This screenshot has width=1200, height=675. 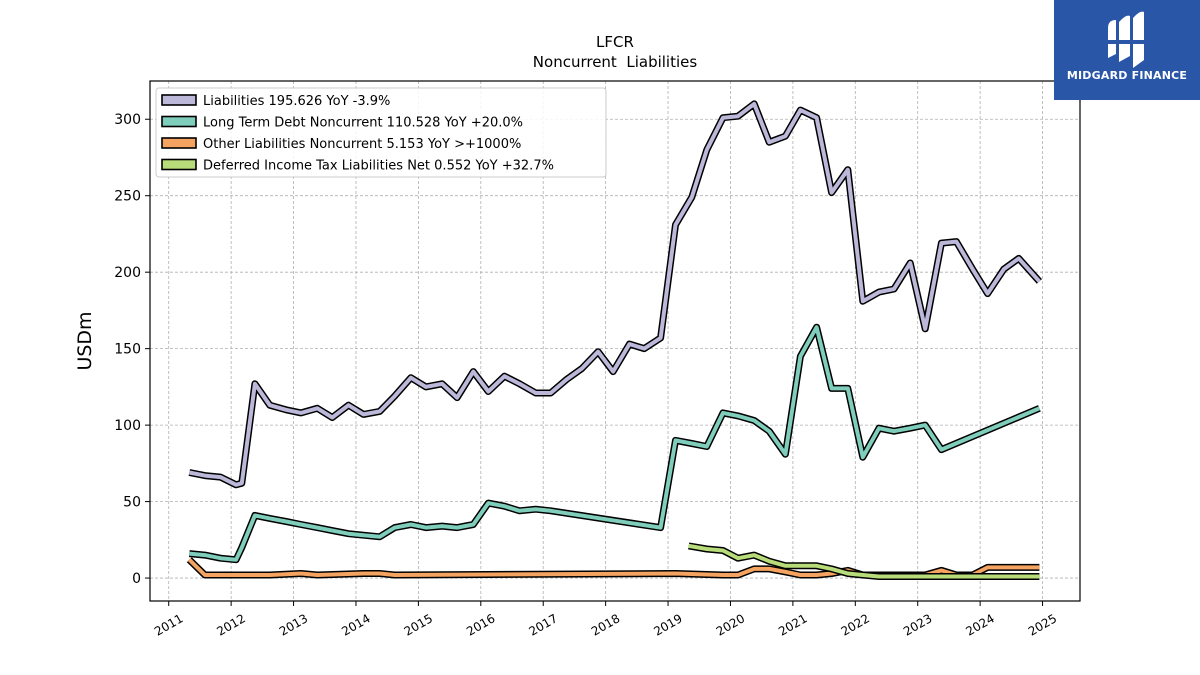 I want to click on y-tick-label: 200, so click(x=127, y=273).